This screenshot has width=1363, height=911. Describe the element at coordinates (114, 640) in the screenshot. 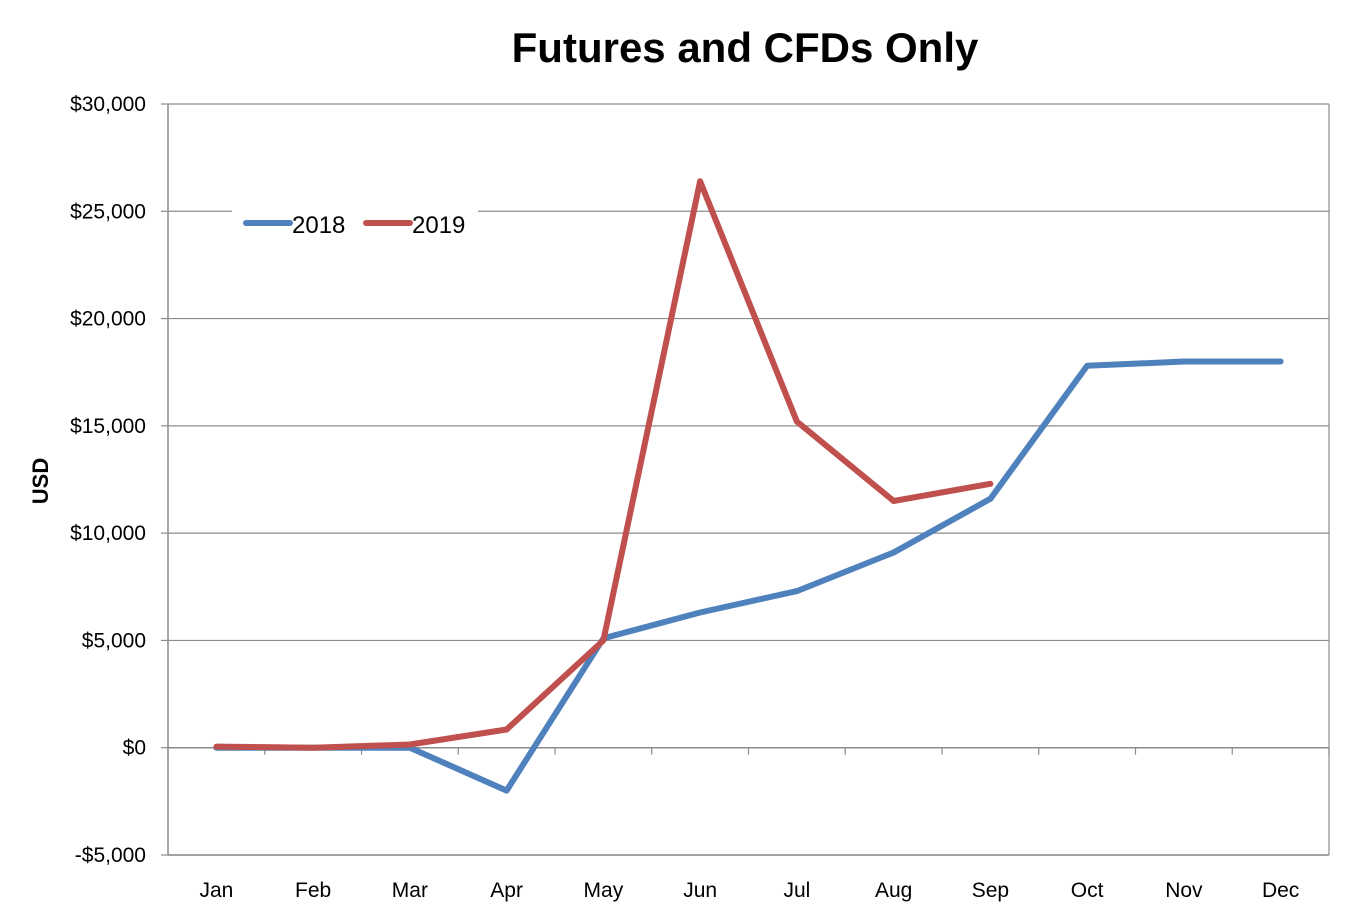

I see `y-tick-label: $5,000` at that location.